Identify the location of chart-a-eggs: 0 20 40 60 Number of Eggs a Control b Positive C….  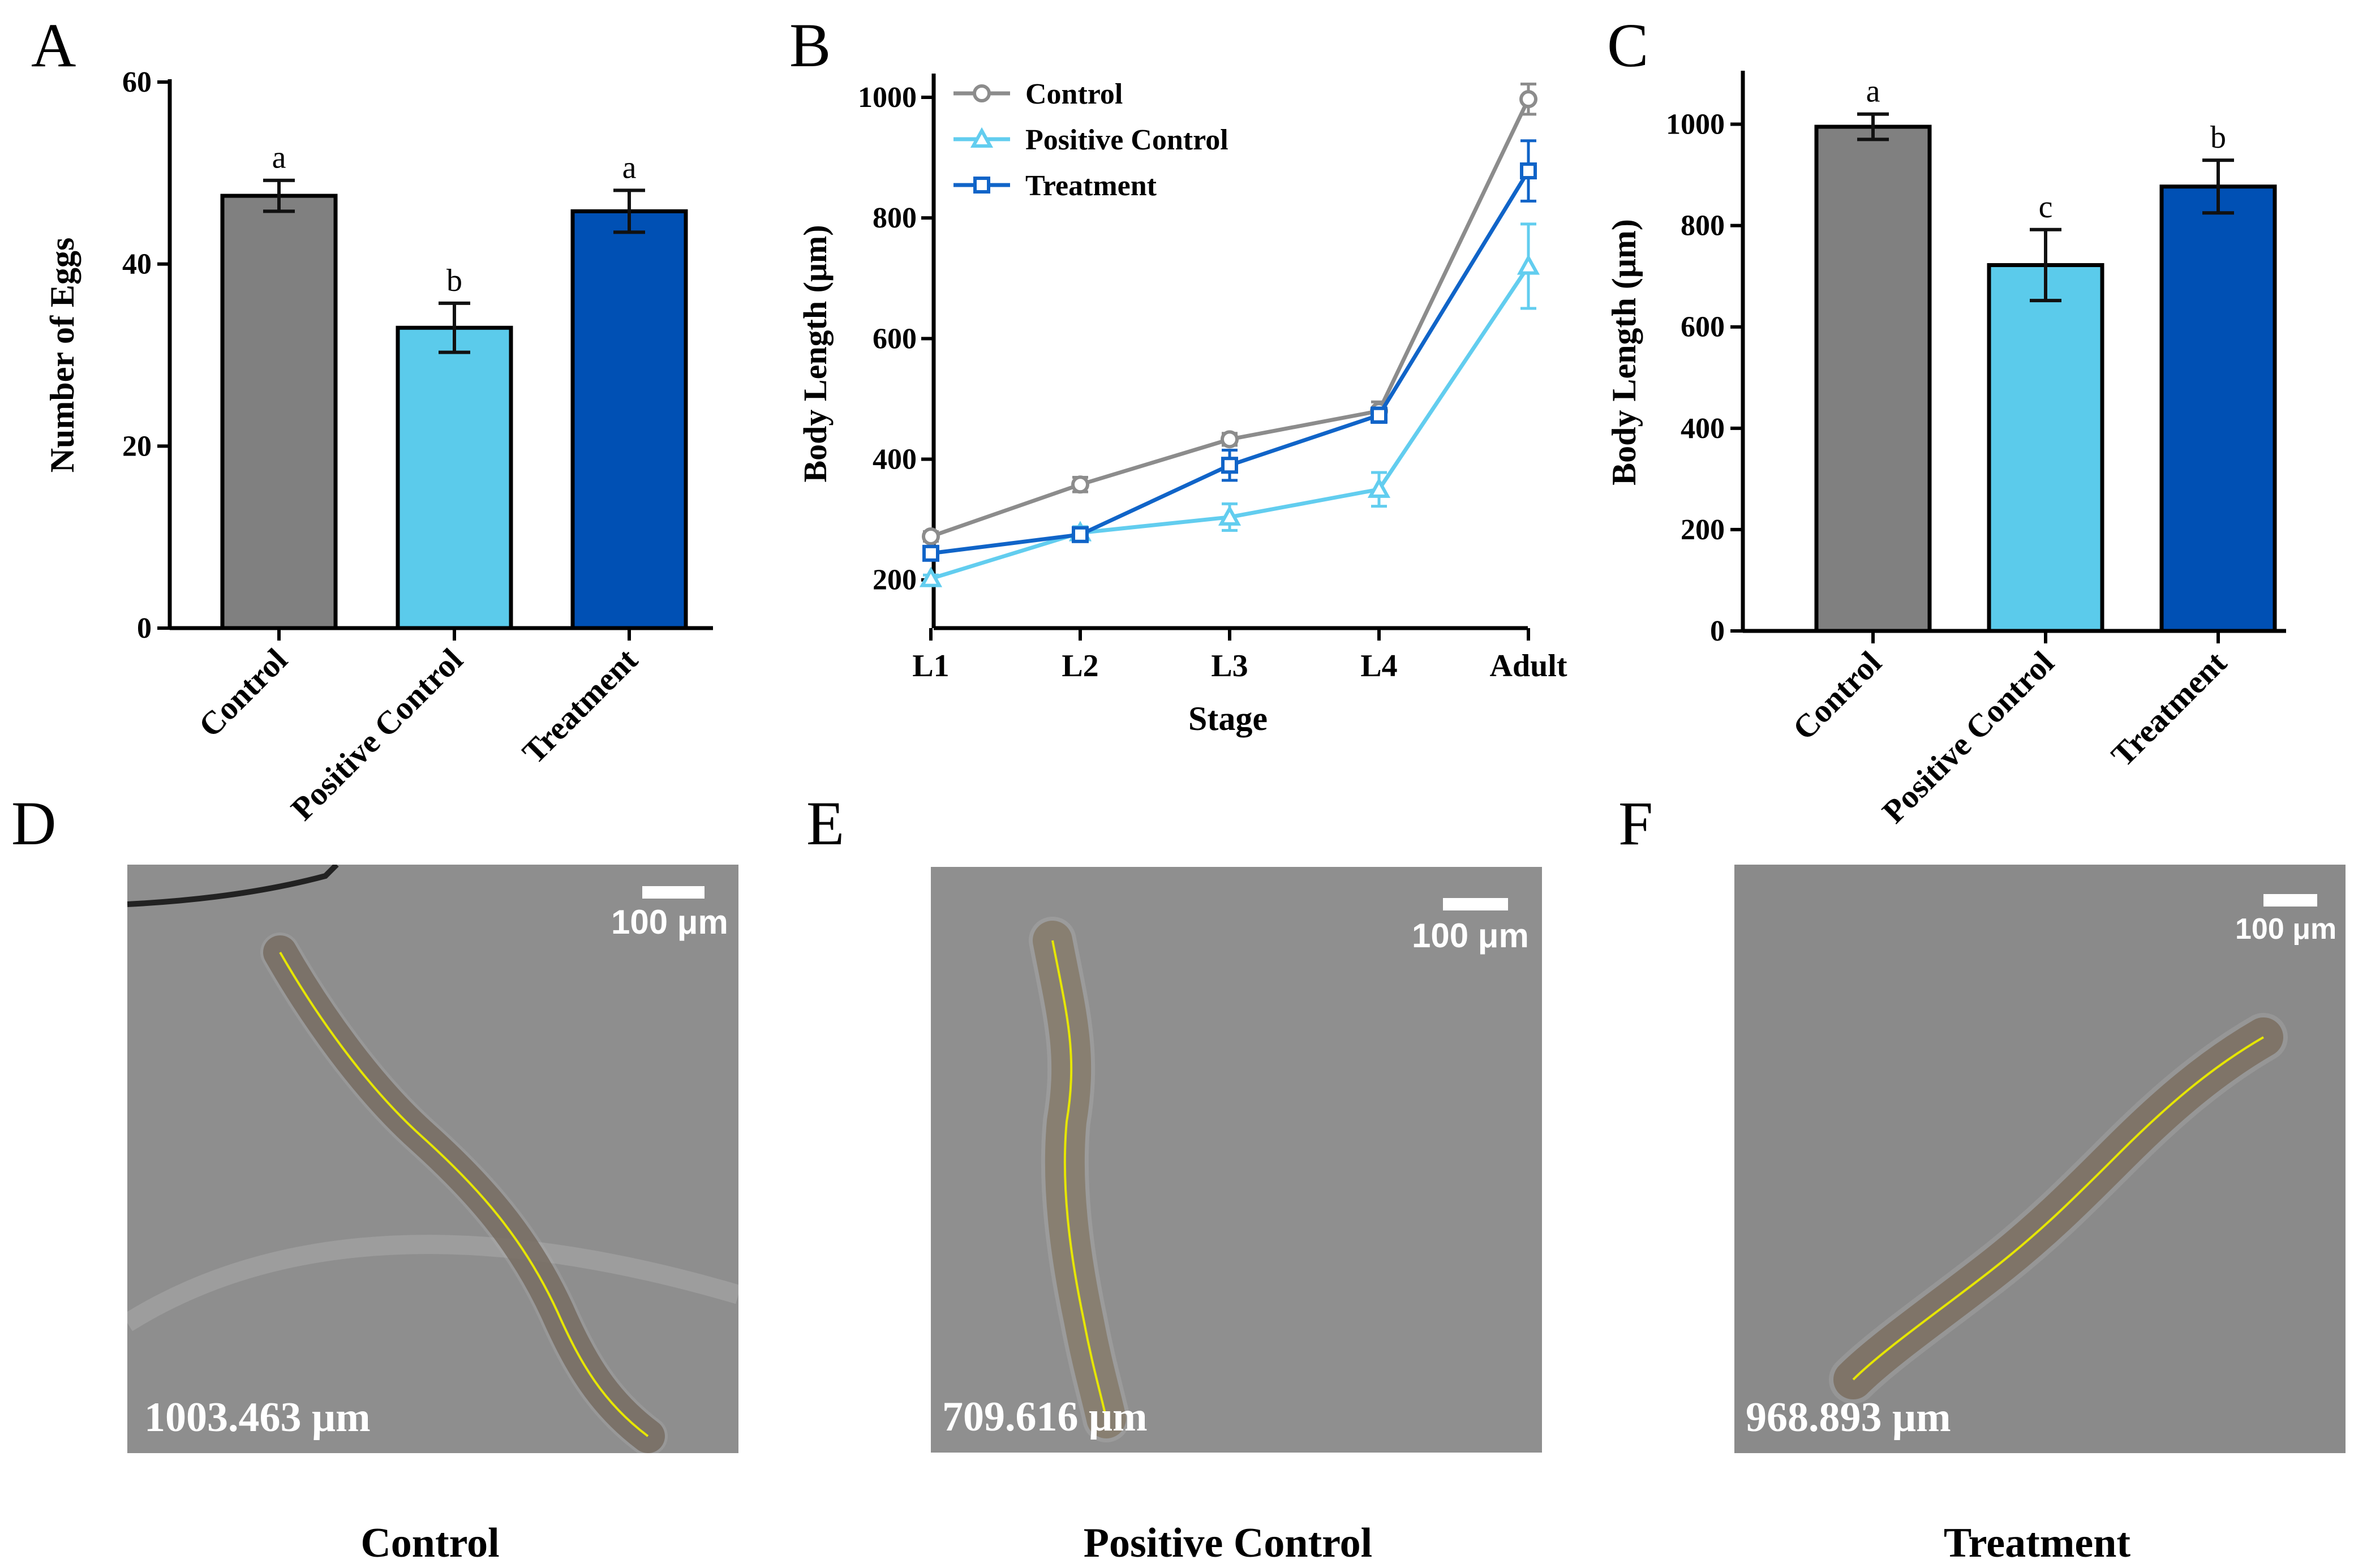
(378, 447).